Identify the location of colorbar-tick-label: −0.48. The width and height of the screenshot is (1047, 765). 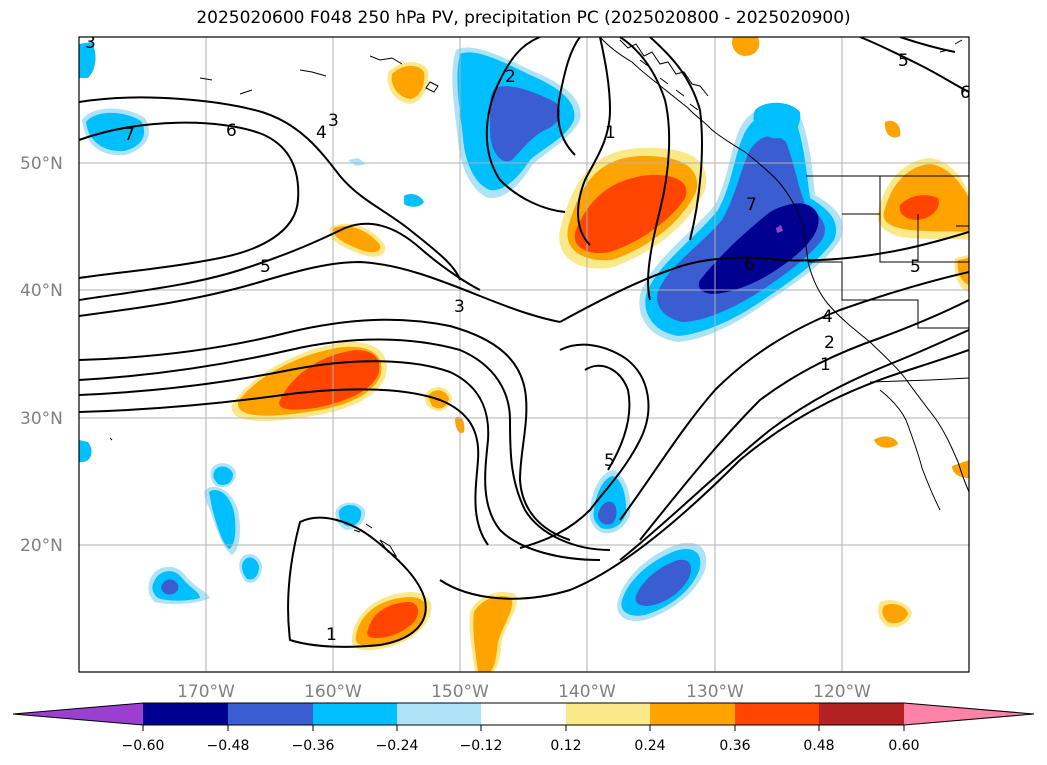
(228, 746).